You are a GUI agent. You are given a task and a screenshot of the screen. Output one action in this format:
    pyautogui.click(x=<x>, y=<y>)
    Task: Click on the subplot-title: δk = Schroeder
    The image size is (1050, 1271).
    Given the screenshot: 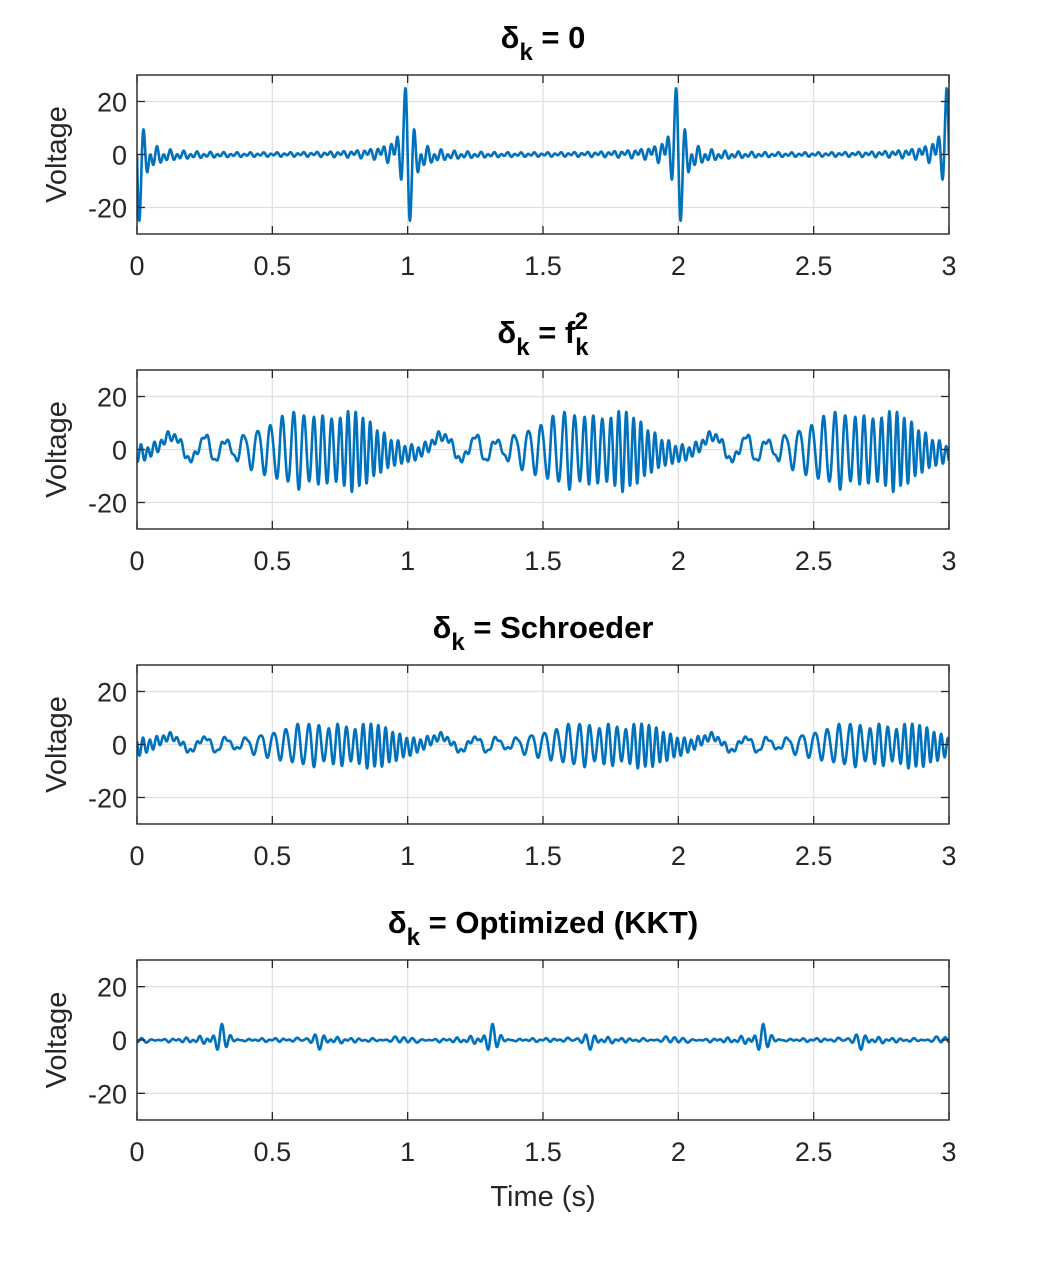 What is the action you would take?
    pyautogui.click(x=543, y=633)
    